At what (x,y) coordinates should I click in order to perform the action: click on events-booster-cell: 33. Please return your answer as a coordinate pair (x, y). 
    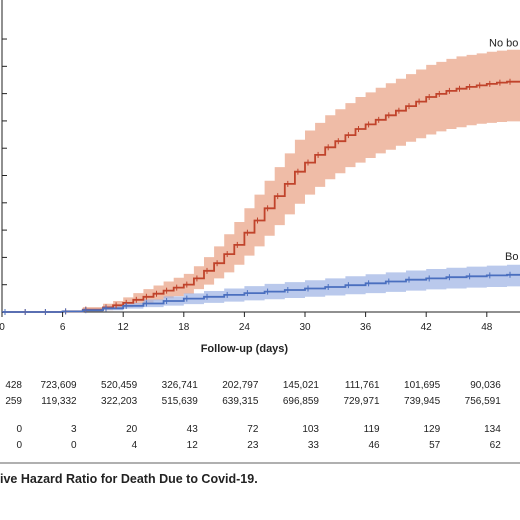
    Looking at the image, I should click on (313, 445).